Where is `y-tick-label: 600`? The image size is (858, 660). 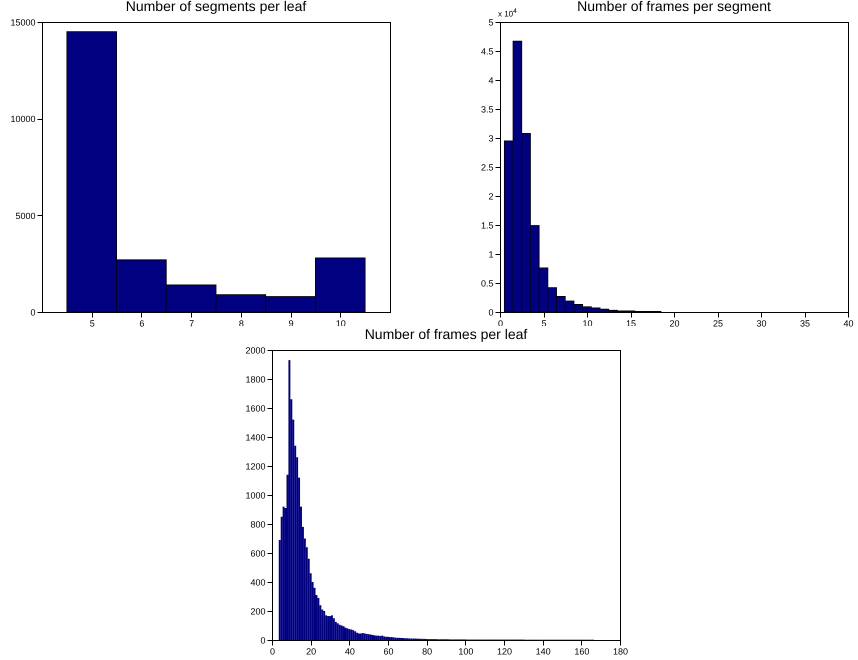 y-tick-label: 600 is located at coordinates (258, 553).